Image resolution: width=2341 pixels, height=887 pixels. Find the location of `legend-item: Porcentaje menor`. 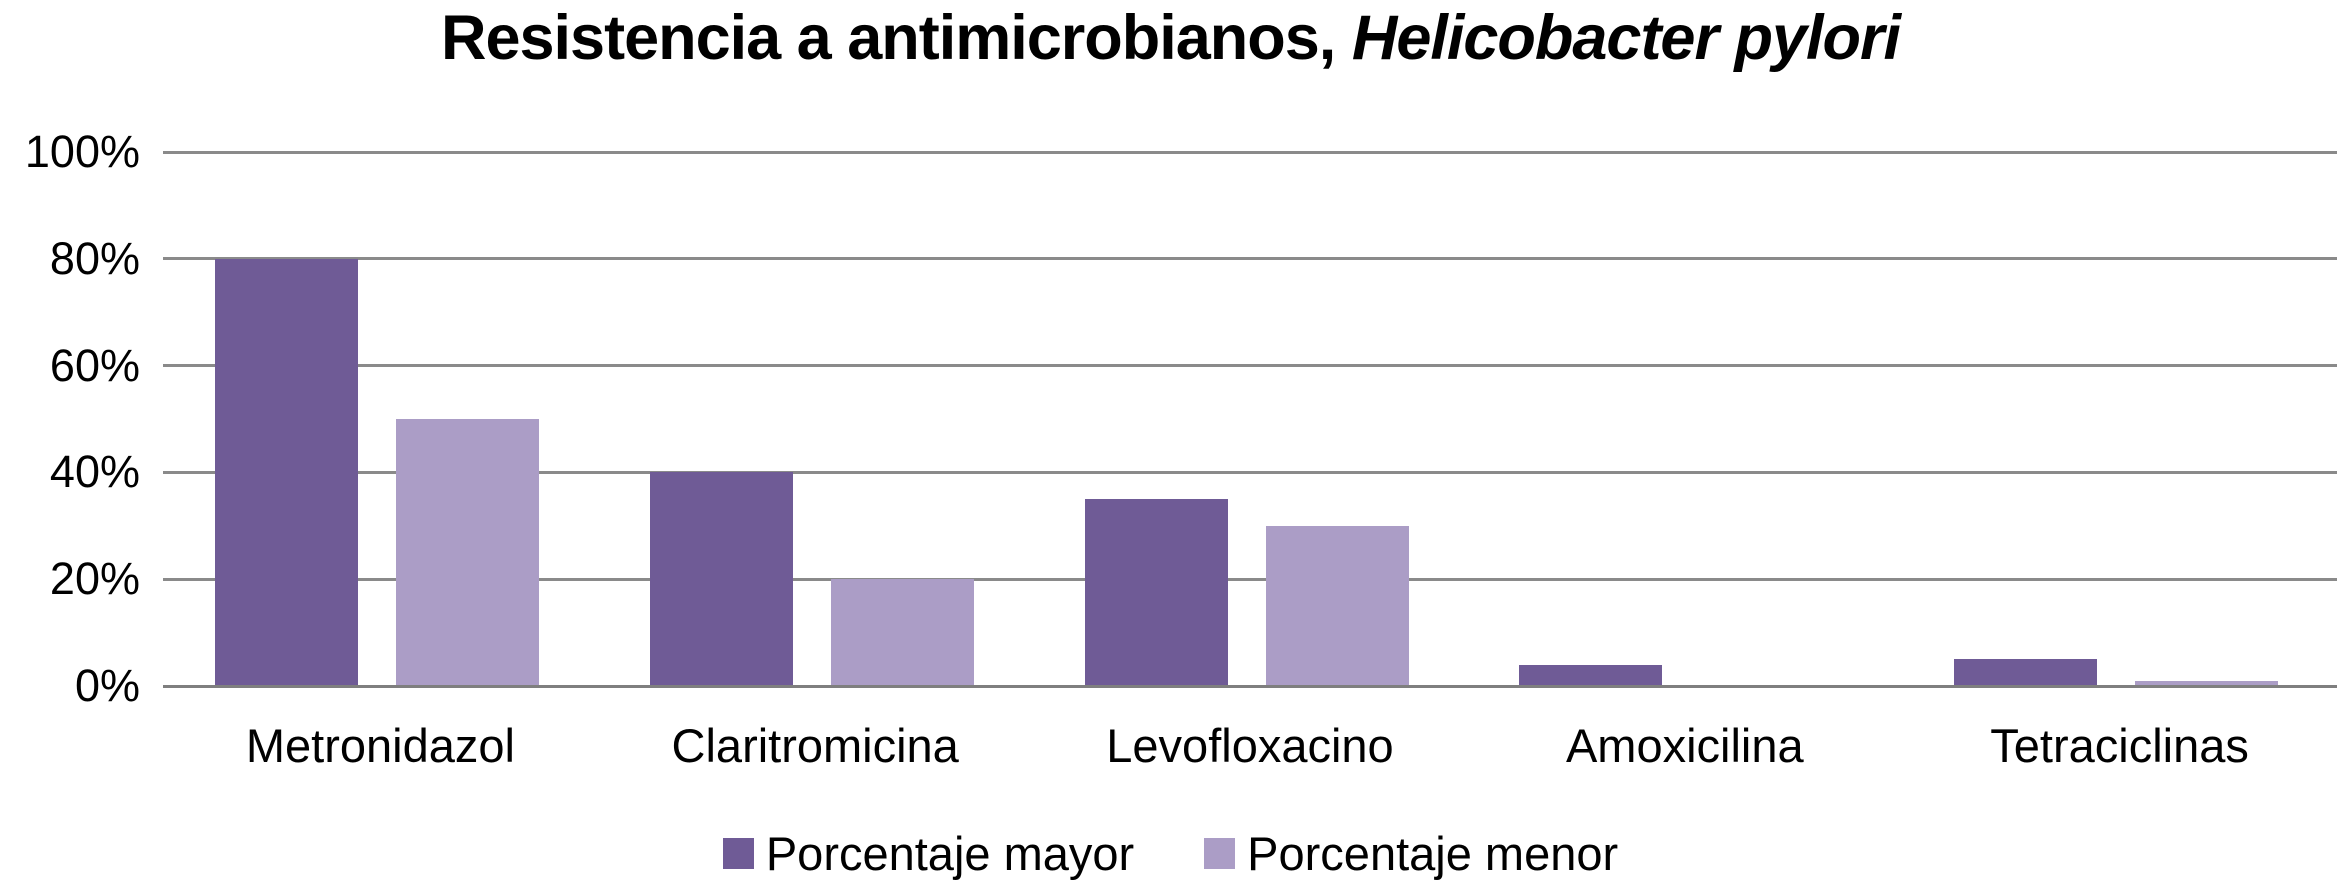

legend-item: Porcentaje menor is located at coordinates (1411, 853).